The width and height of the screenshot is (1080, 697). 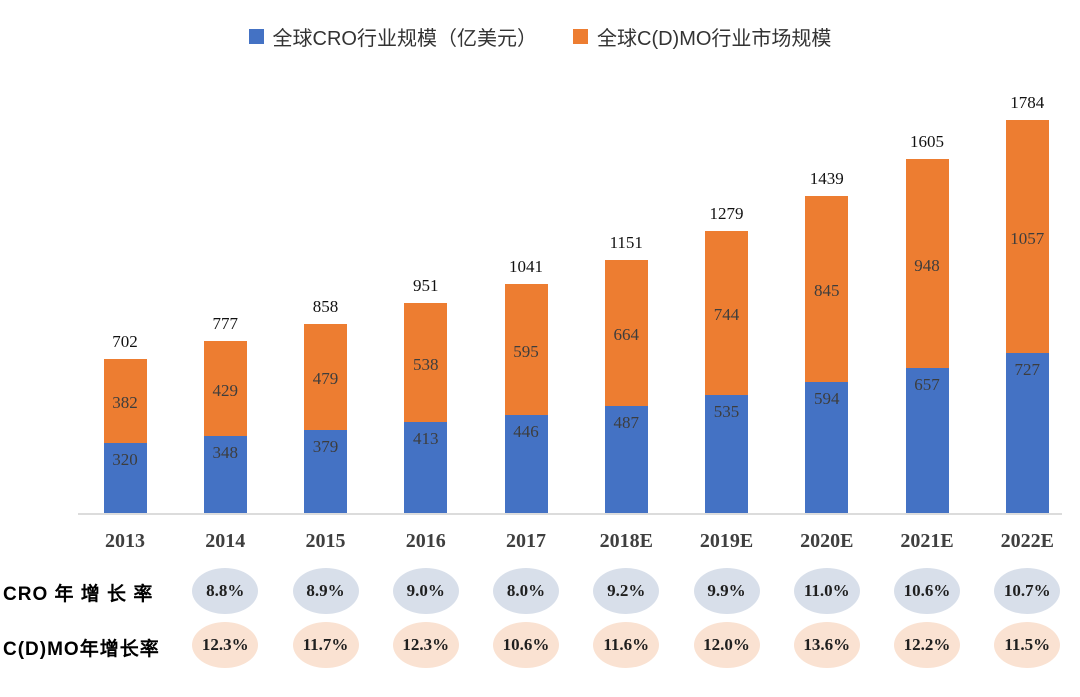 What do you see at coordinates (125, 541) in the screenshot?
I see `x-axis-label: 2013` at bounding box center [125, 541].